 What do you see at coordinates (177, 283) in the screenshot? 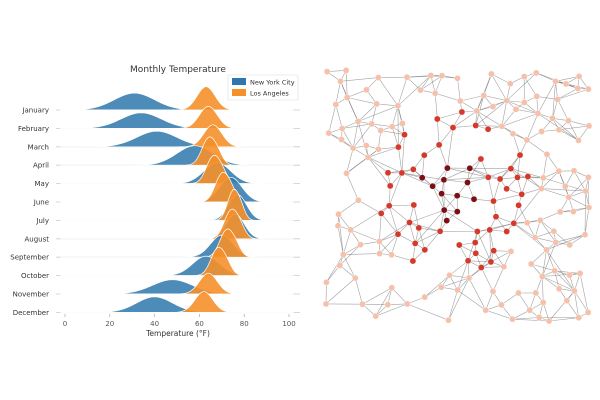
I see `la-density-november` at bounding box center [177, 283].